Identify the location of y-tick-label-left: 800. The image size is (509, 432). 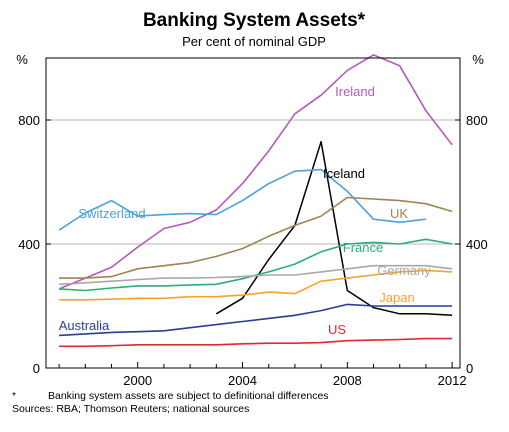
(29, 120).